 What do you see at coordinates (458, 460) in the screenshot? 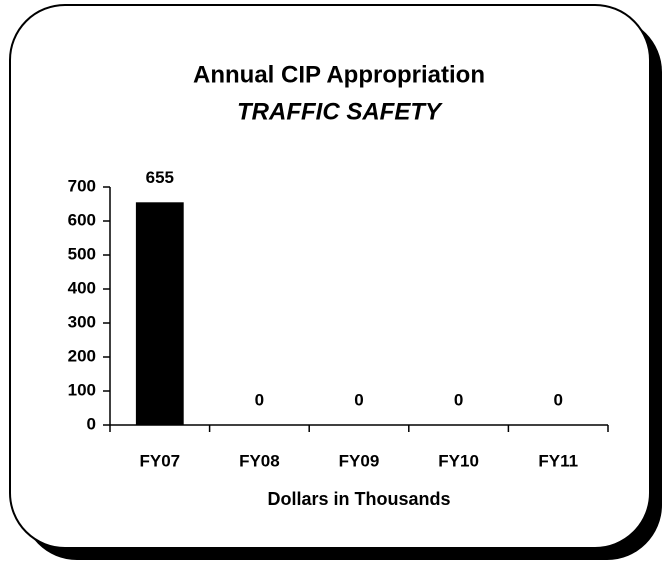
I see `x-tick-label: FY10` at bounding box center [458, 460].